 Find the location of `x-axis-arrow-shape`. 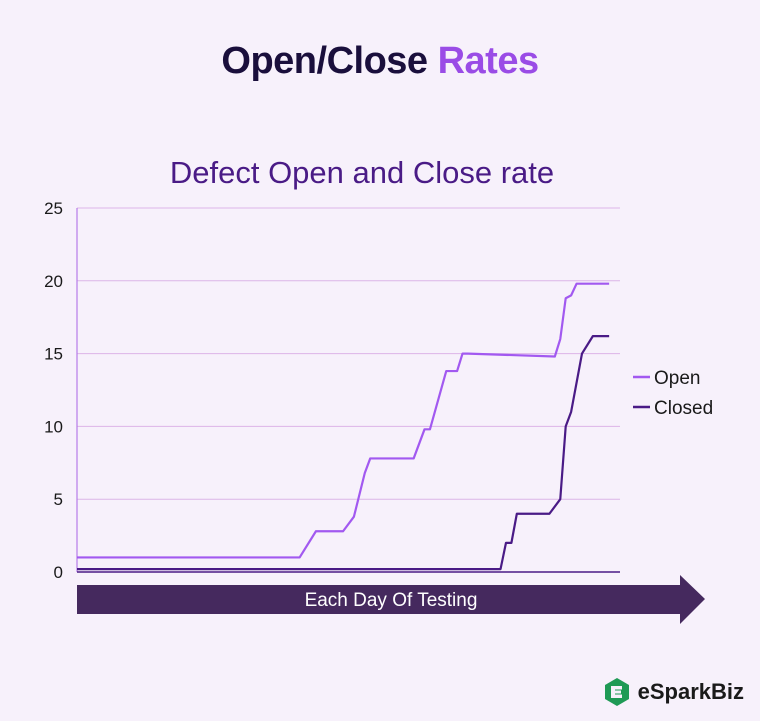

x-axis-arrow-shape is located at coordinates (391, 599).